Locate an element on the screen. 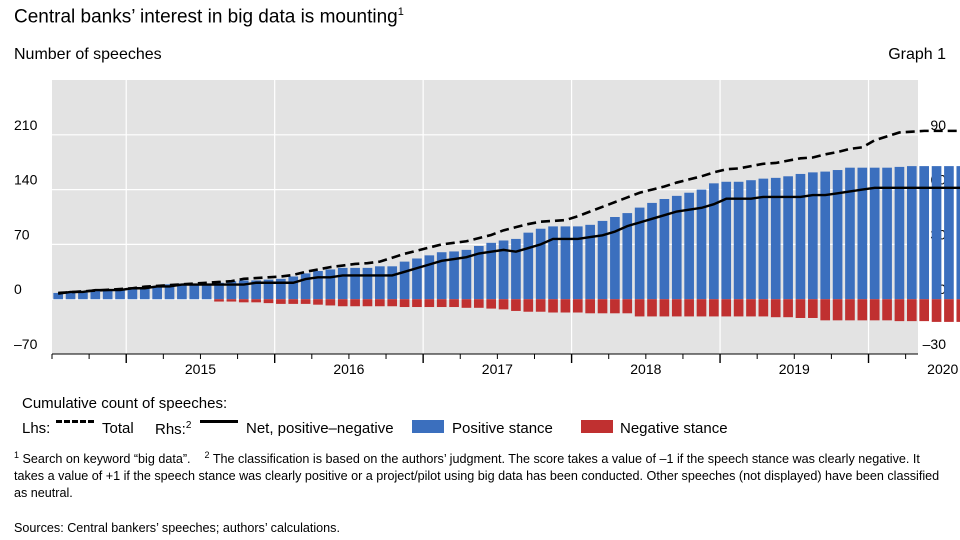 Image resolution: width=960 pixels, height=540 pixels. y-right-tick-label: 90 is located at coordinates (938, 125).